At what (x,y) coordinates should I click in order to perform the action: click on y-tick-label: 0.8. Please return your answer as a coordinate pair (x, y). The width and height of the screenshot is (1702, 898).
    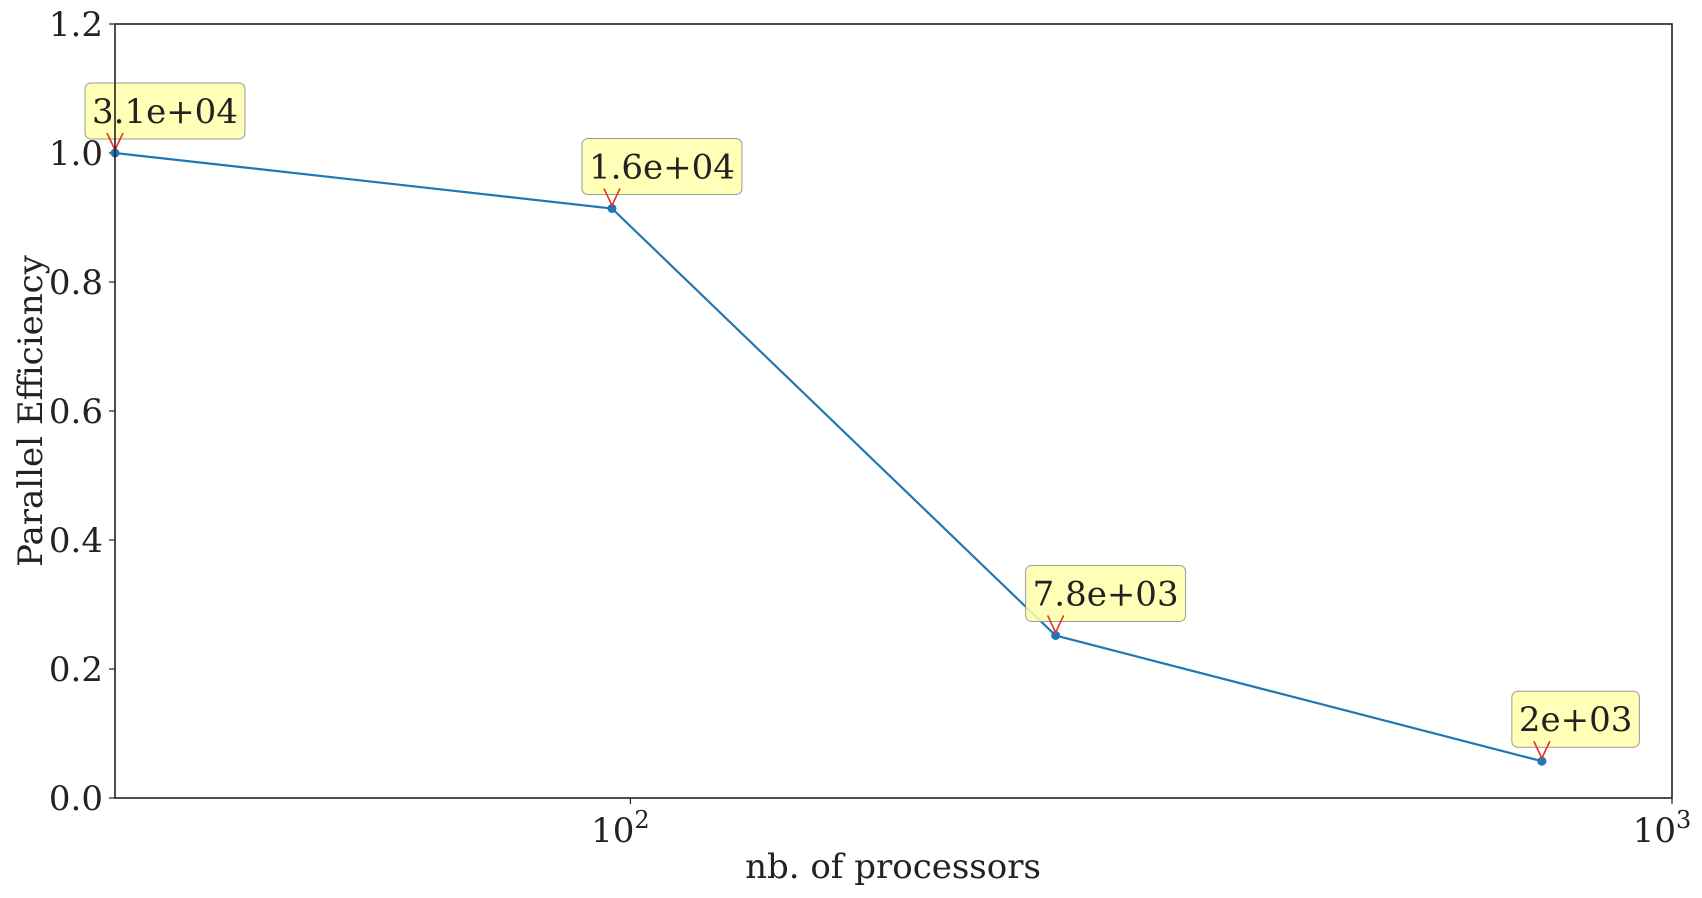
    Looking at the image, I should click on (76, 283).